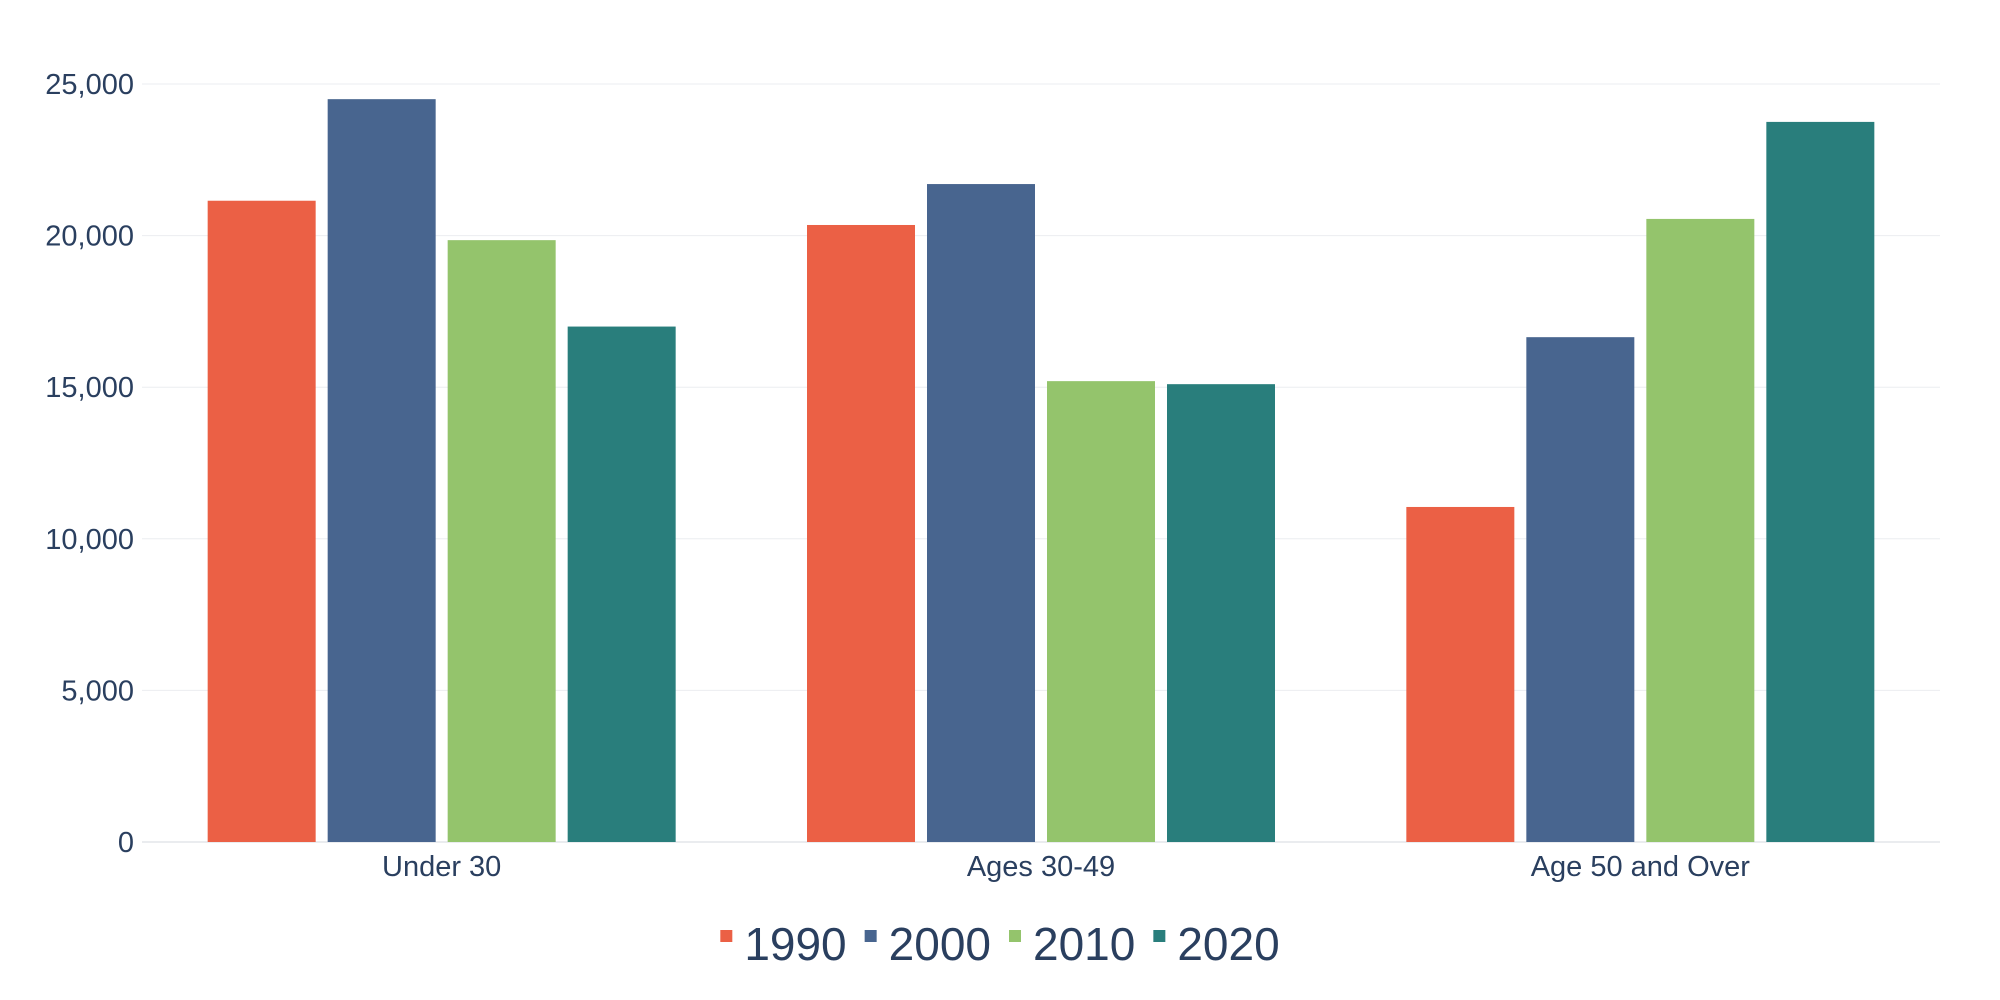 This screenshot has height=1000, width=2000. Describe the element at coordinates (1041, 867) in the screenshot. I see `x-category-label: Ages 30-49` at that location.